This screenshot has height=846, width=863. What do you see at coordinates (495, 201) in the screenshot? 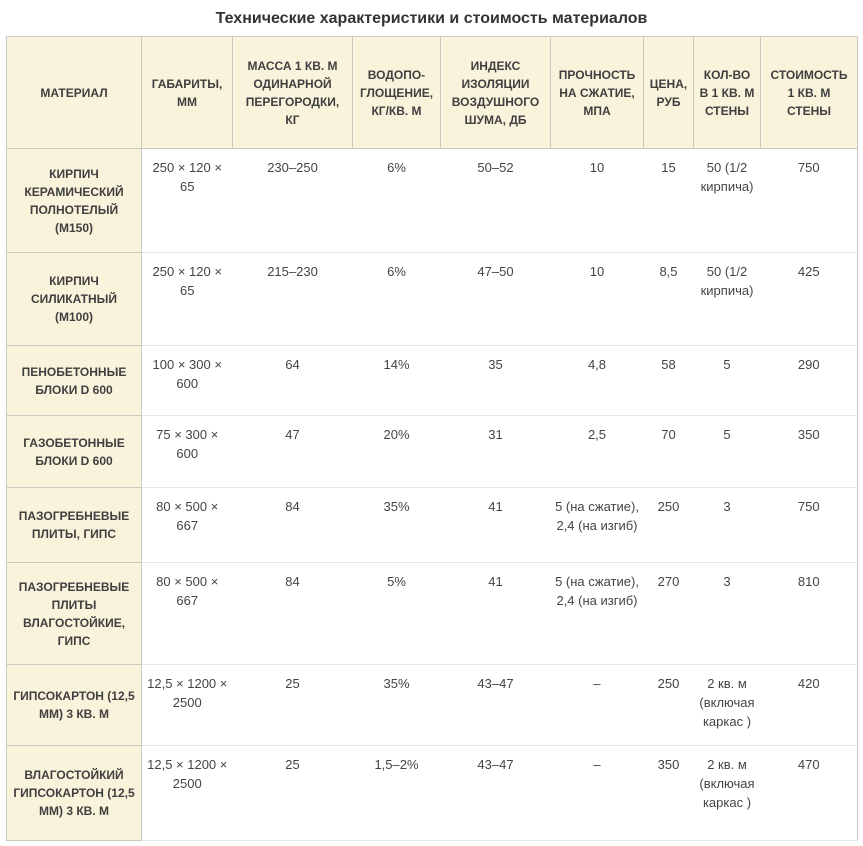
I see `noise-insulation-cell: 50–52` at bounding box center [495, 201].